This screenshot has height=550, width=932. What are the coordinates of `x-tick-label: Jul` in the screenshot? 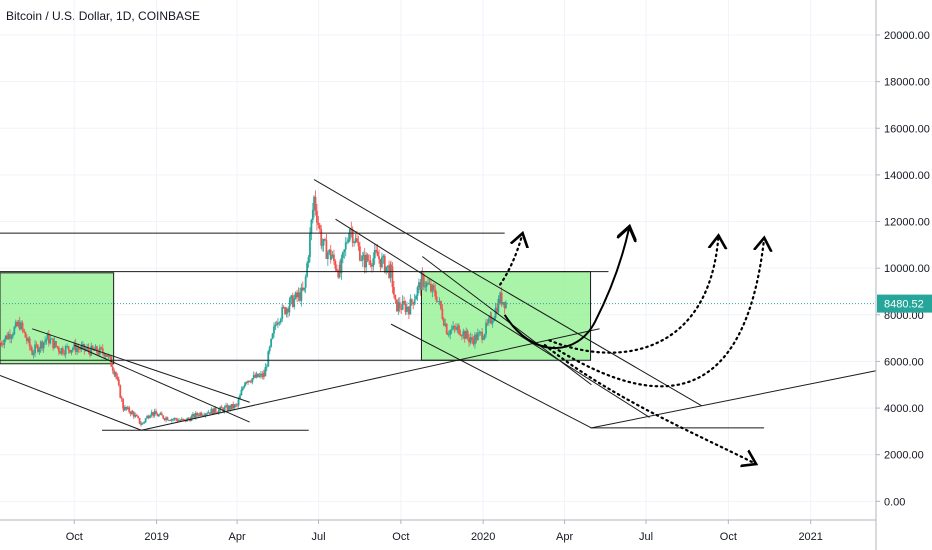 It's located at (646, 537).